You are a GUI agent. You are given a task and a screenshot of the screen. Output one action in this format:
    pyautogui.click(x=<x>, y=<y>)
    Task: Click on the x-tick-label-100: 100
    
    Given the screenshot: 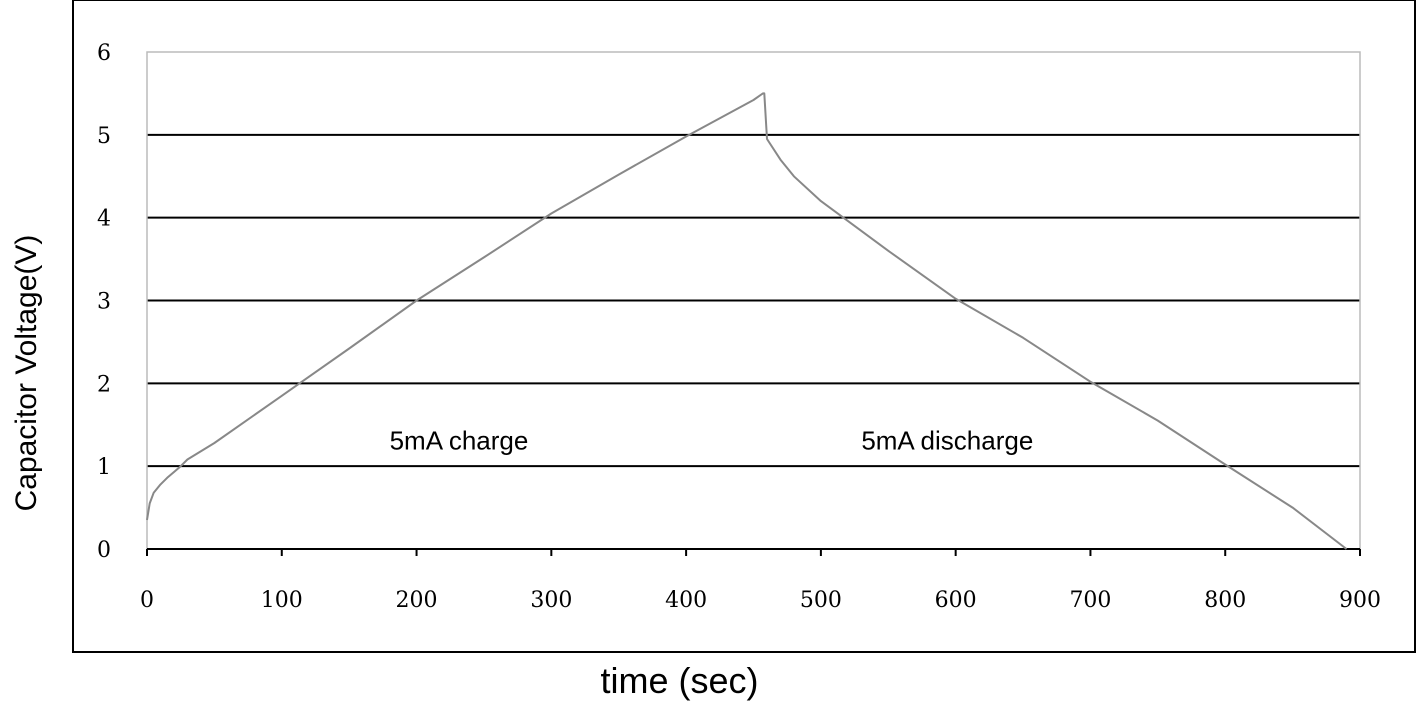 What is the action you would take?
    pyautogui.click(x=282, y=600)
    